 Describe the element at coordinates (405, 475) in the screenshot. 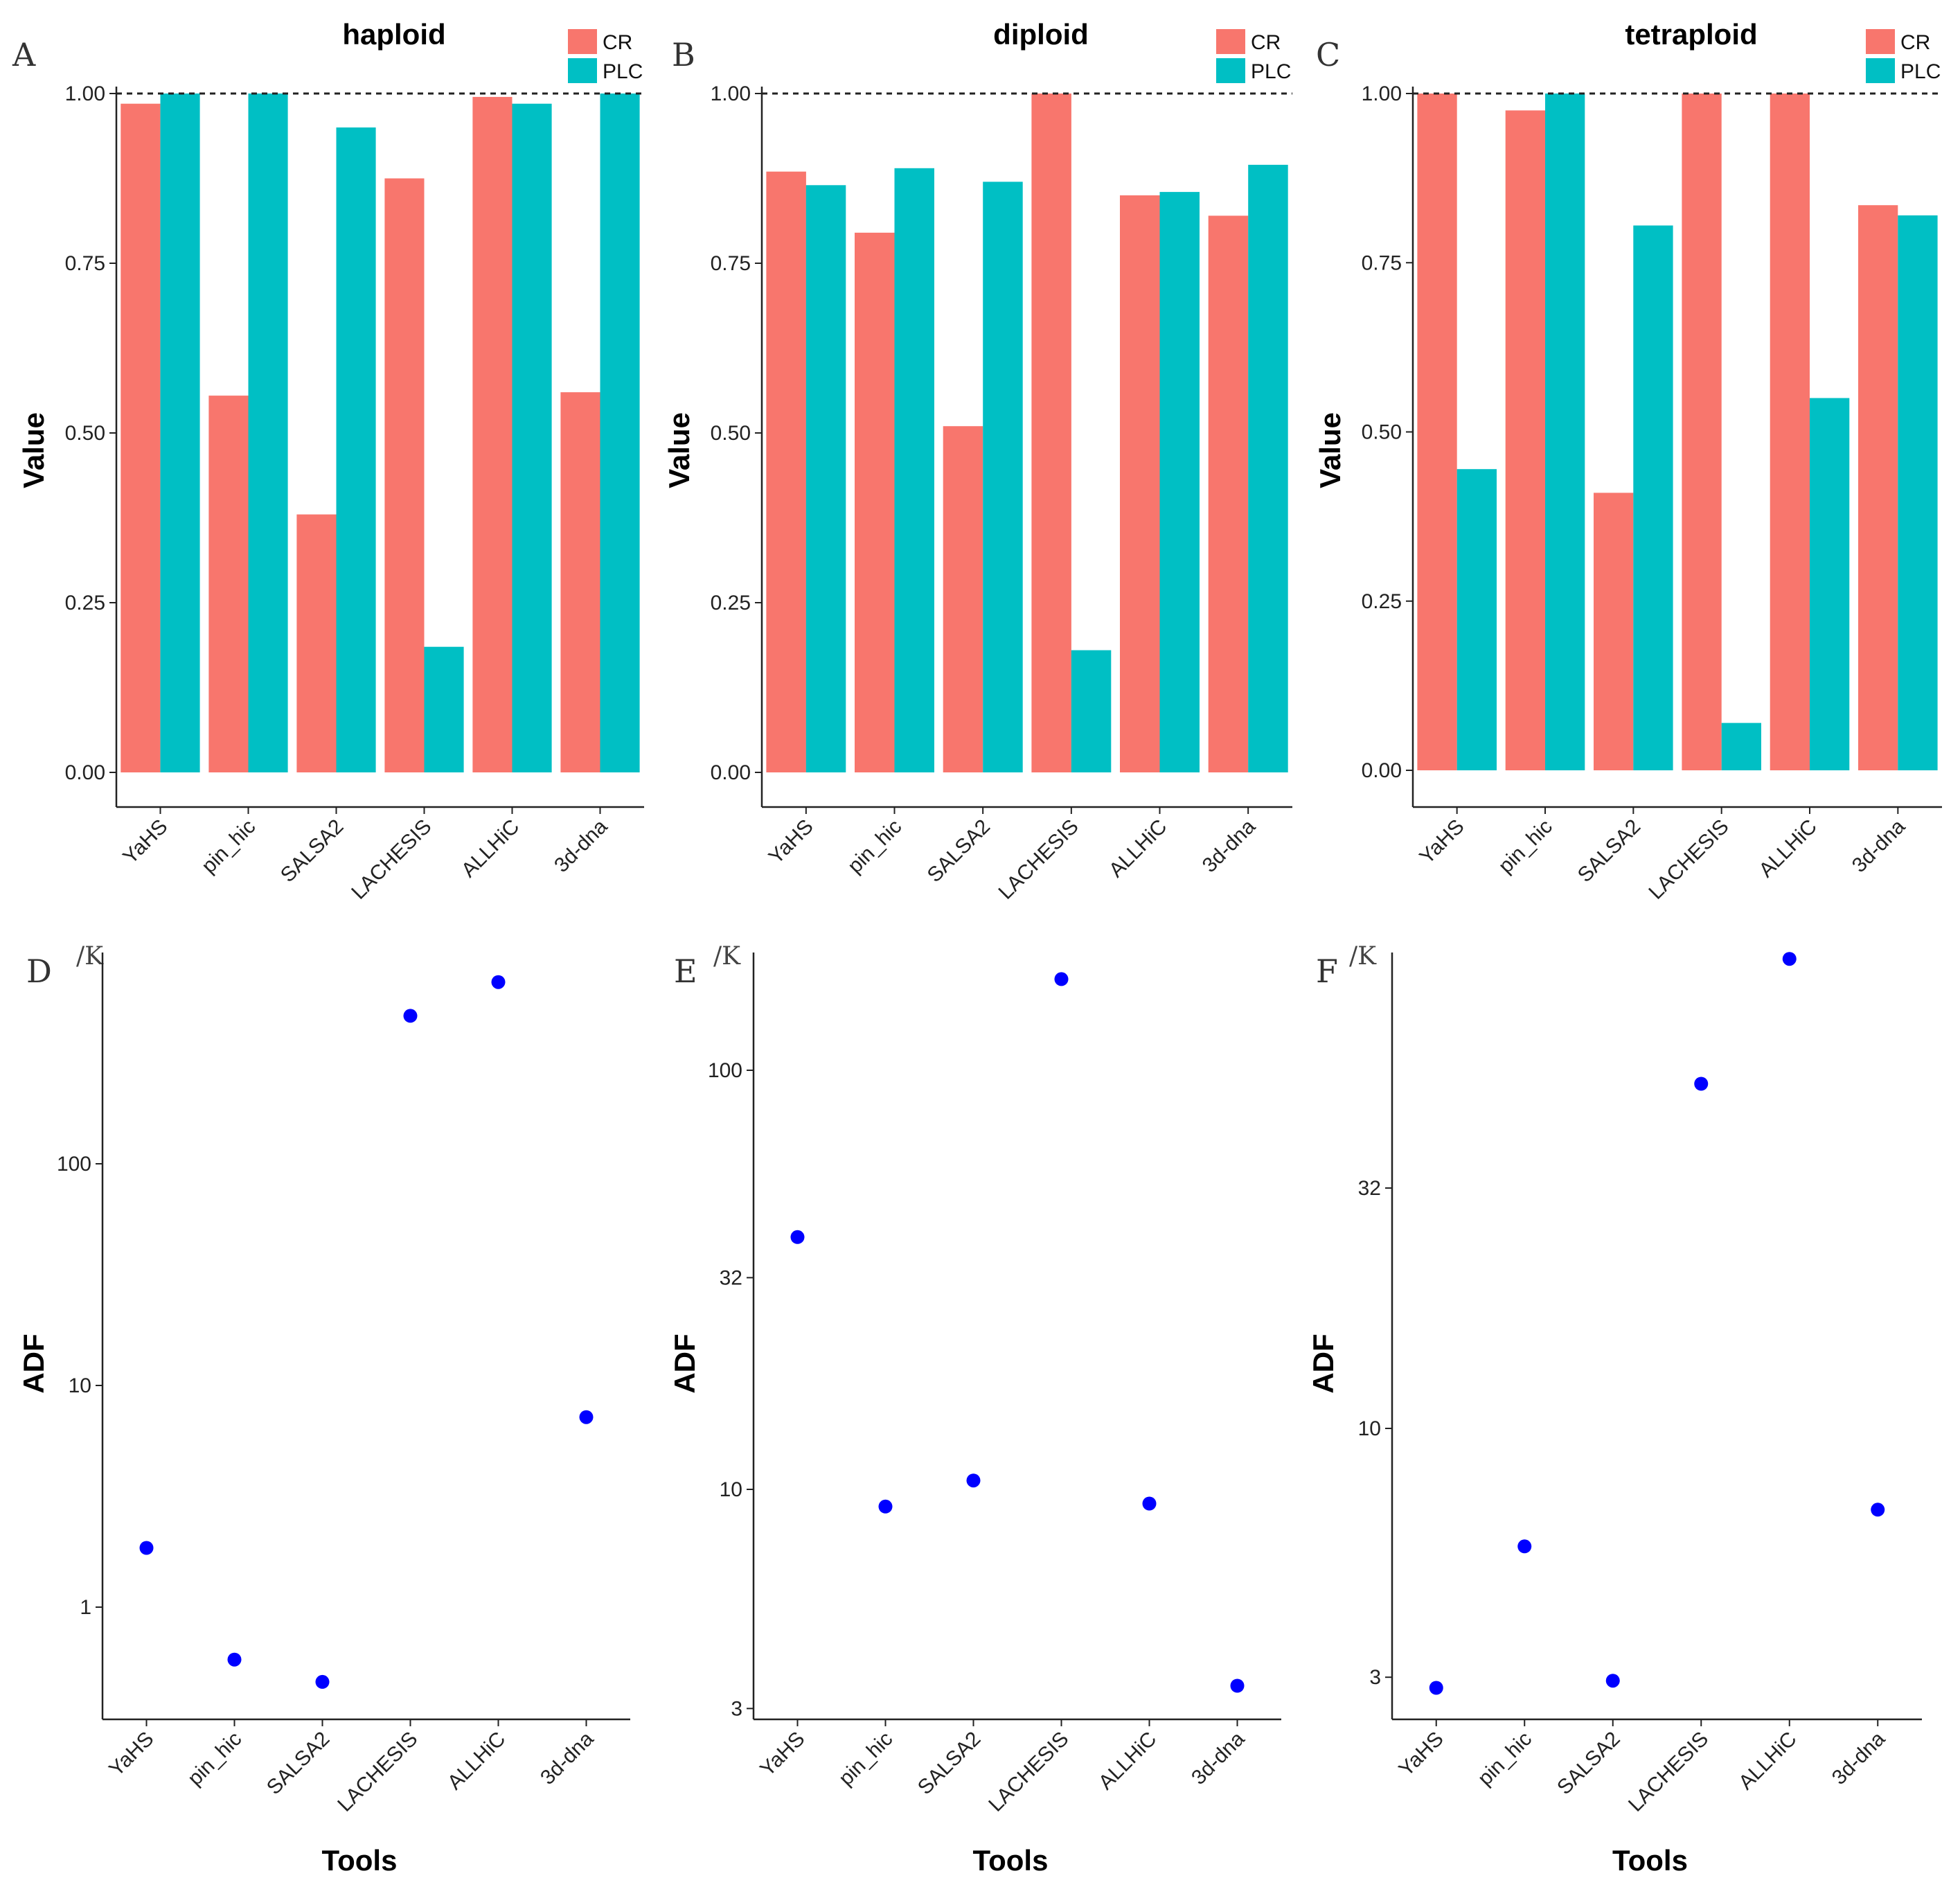

I see `bar-cr-lachesis` at that location.